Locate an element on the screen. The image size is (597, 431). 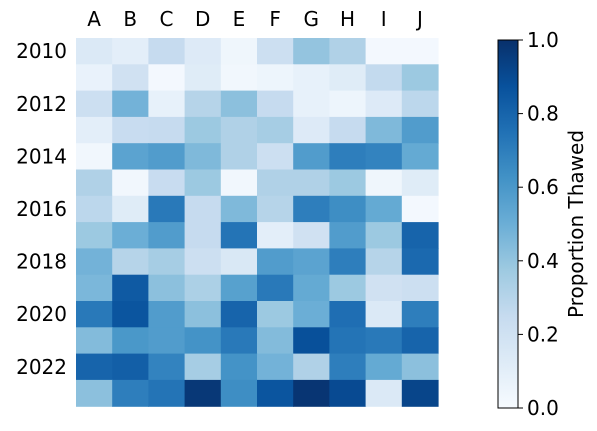
heatmap-cell-2019-B is located at coordinates (130, 288).